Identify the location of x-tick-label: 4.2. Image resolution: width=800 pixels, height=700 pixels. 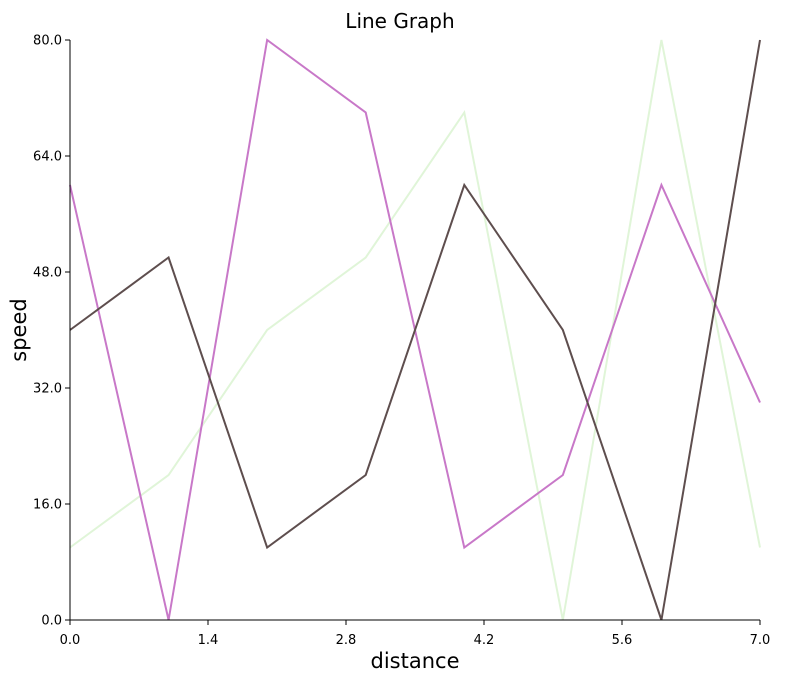
(484, 640).